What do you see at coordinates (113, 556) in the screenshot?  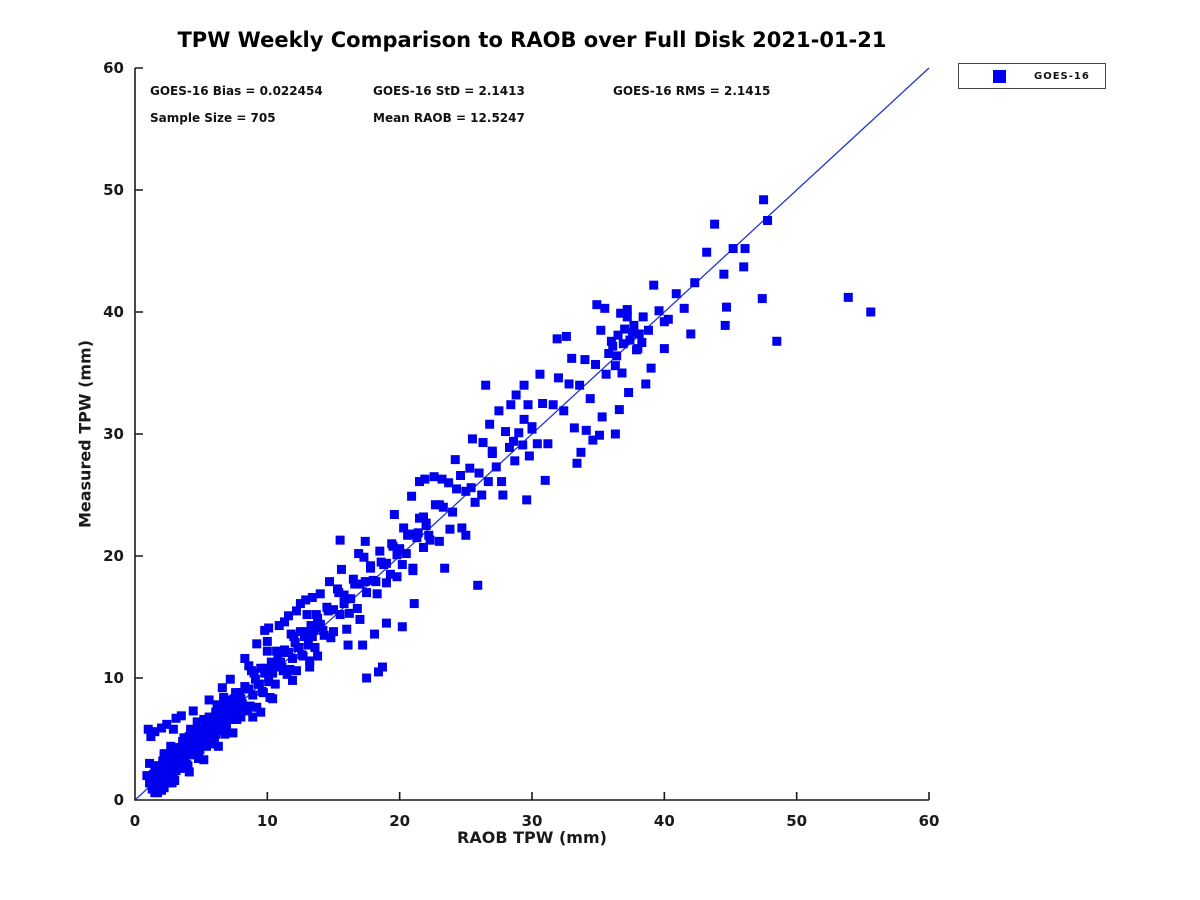 I see `y-tick-label: 20` at bounding box center [113, 556].